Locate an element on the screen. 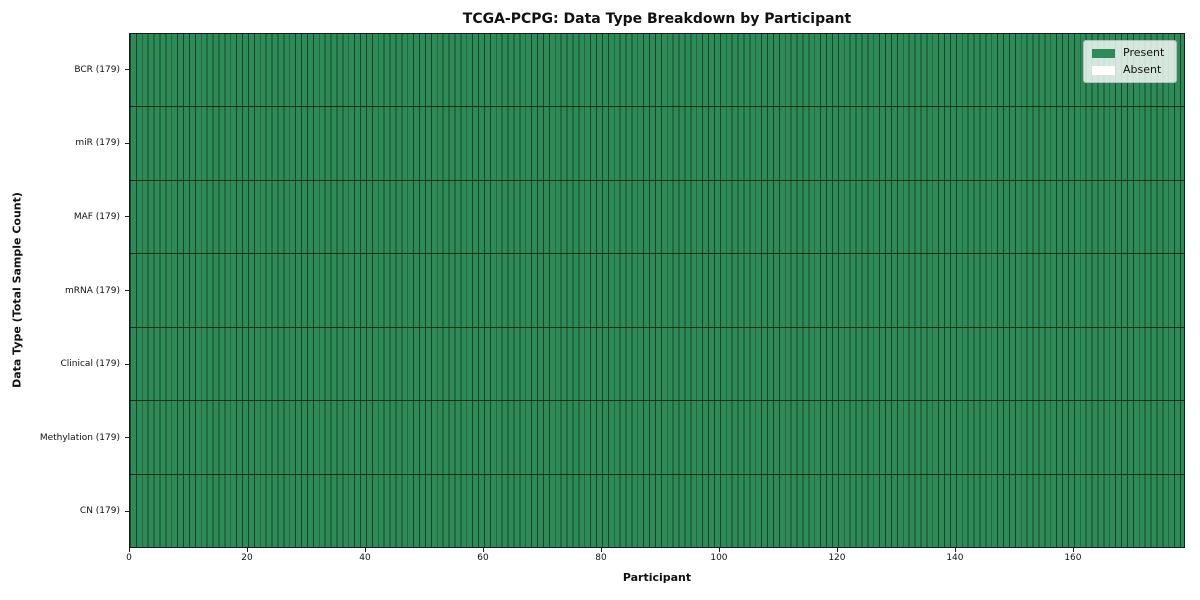  y-tick-label: BCR (179) is located at coordinates (97, 69).